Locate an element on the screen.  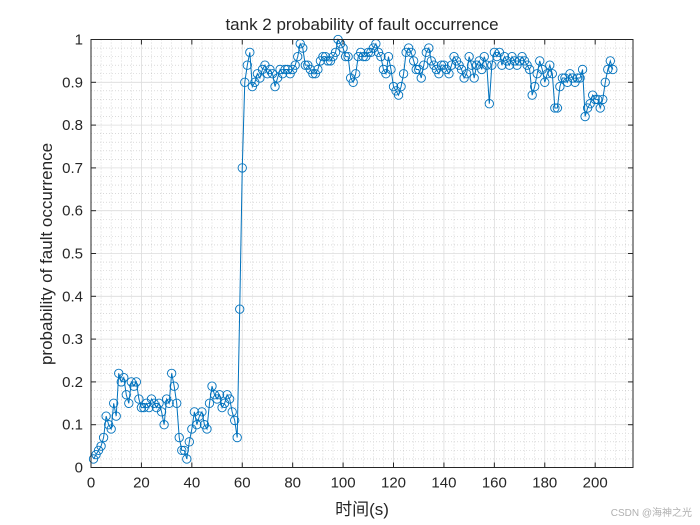
y-tick-label: 1 is located at coordinates (79, 40).